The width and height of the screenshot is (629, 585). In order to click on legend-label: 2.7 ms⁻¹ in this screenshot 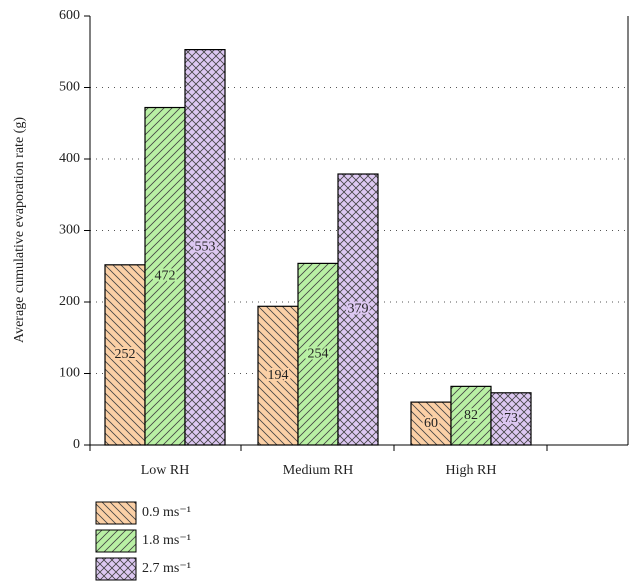, I will do `click(166, 568)`.